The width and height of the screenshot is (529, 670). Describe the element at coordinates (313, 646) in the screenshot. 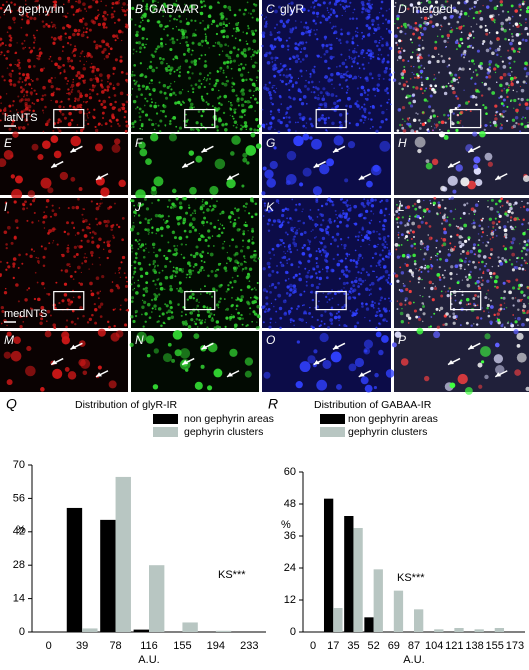

I see `x-tick-label: 0` at that location.